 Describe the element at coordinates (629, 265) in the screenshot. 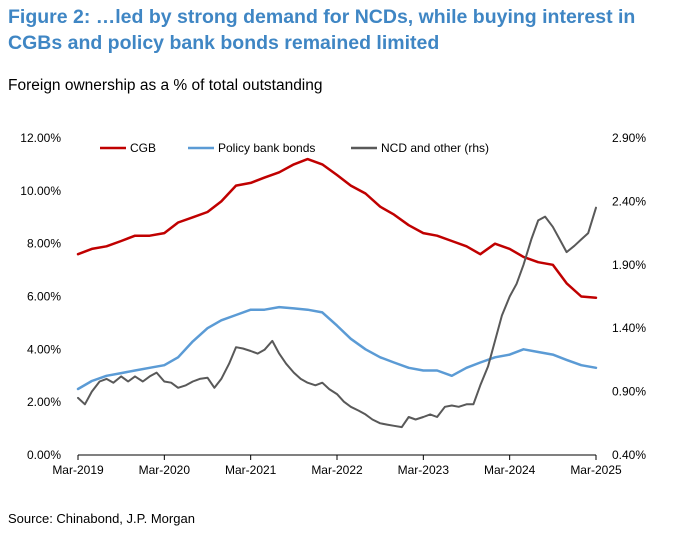

I see `y2-tick-label: 1.90%` at that location.